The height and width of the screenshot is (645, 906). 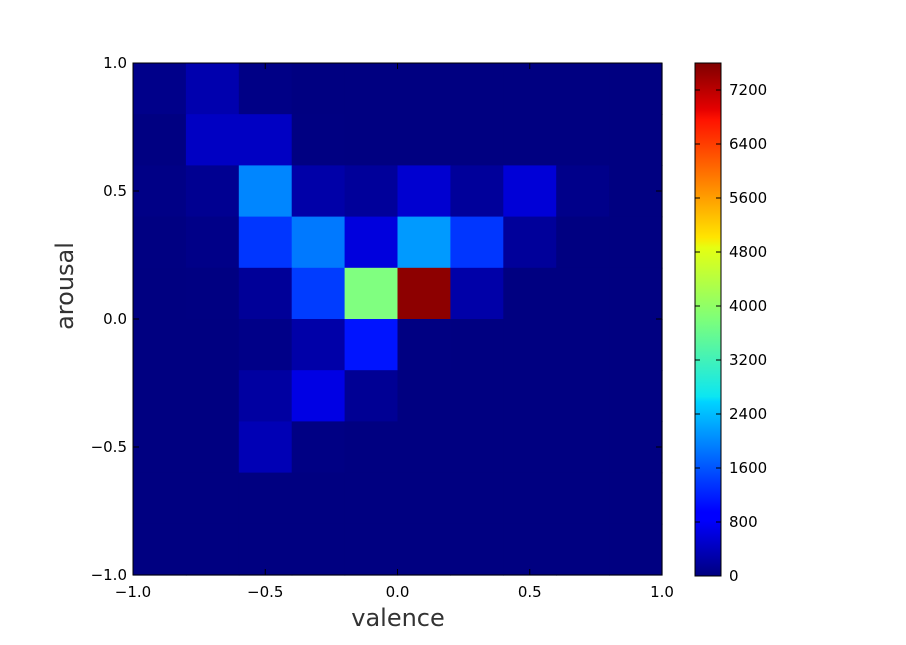 What do you see at coordinates (115, 63) in the screenshot?
I see `y-tick-label: 1.0` at bounding box center [115, 63].